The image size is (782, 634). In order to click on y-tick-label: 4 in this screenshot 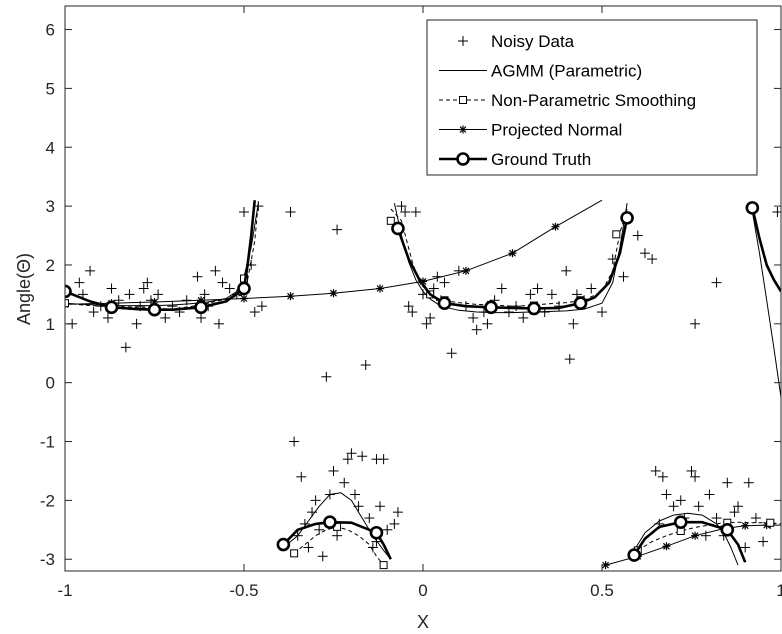, I will do `click(50, 147)`.